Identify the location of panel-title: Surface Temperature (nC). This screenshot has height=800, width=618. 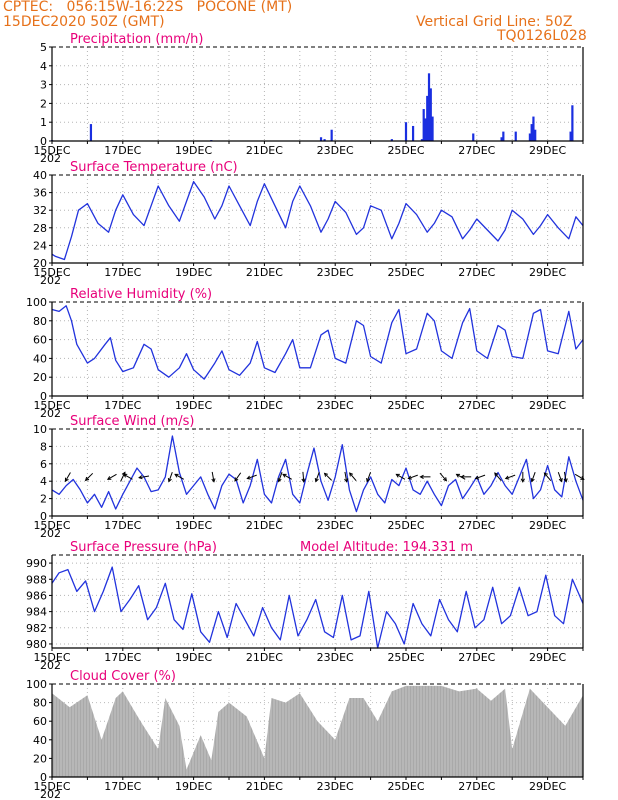
(154, 167).